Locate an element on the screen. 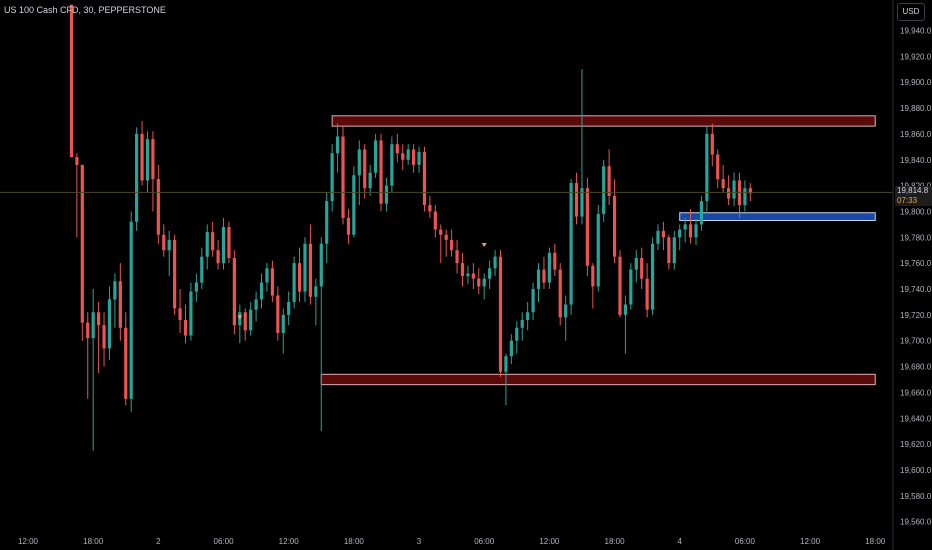  time-tick-label: 3 is located at coordinates (419, 541).